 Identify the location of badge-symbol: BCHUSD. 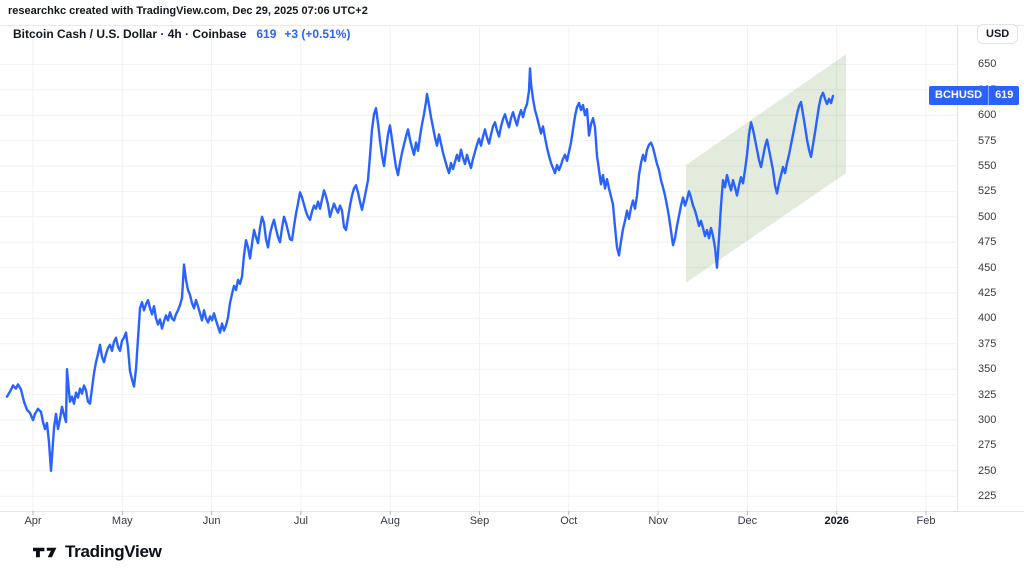
(959, 95).